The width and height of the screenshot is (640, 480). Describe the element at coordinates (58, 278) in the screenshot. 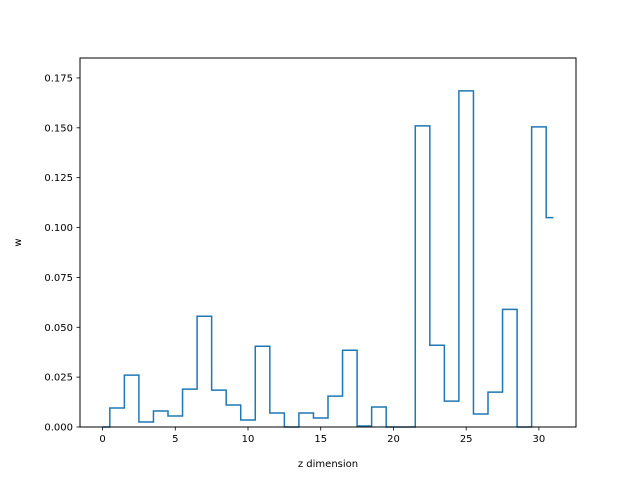

I see `y-tick-label: 0.075` at that location.